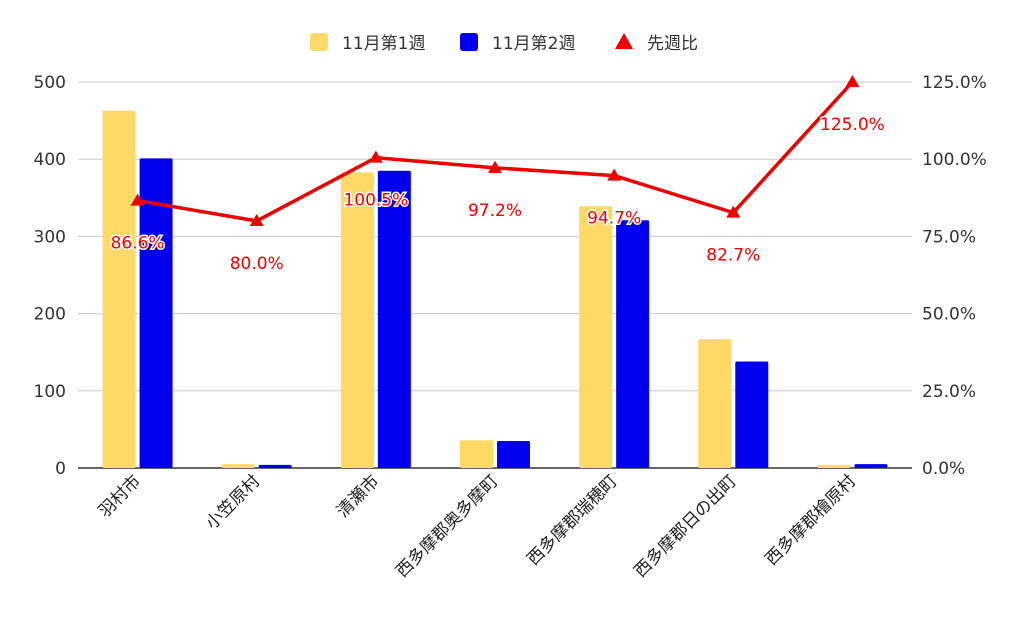  I want to click on x-tick-label: 西多摩郡檜原村, so click(810, 520).